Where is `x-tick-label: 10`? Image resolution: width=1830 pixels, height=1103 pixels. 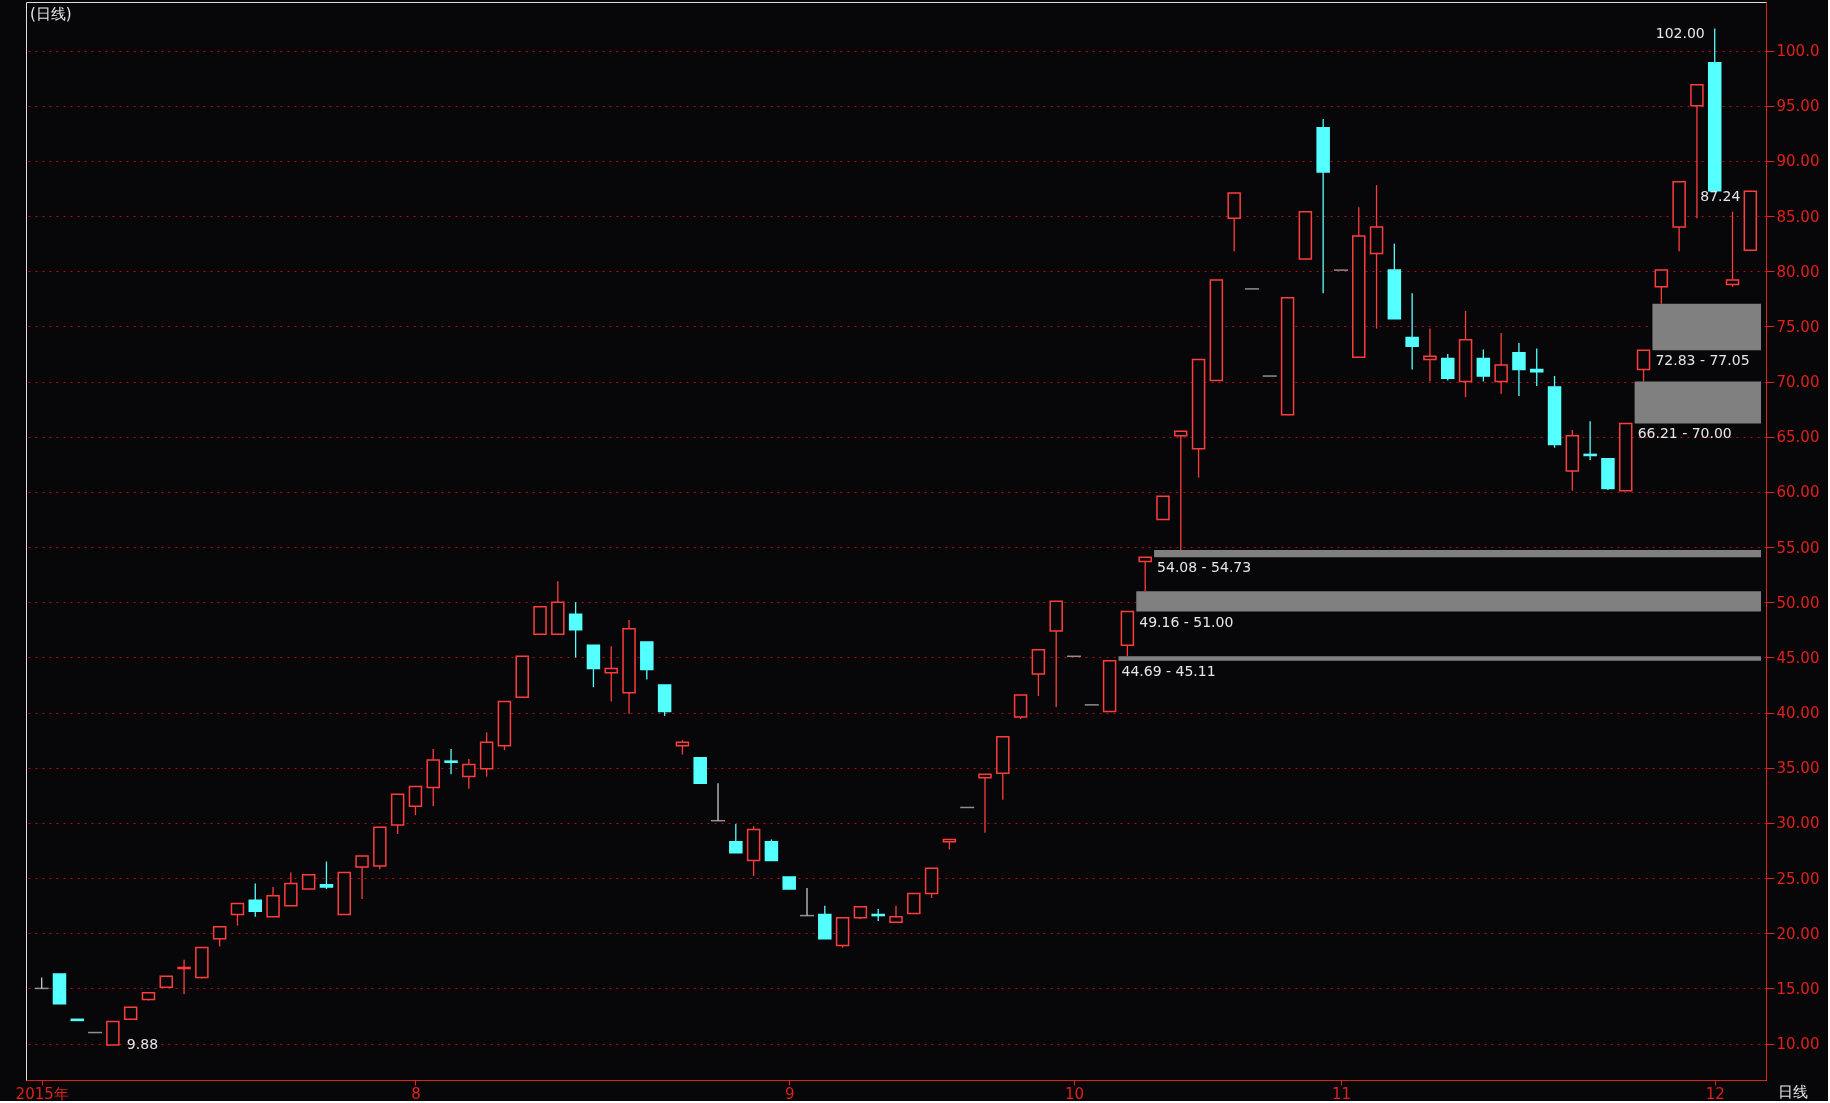 x-tick-label: 10 is located at coordinates (1074, 1093).